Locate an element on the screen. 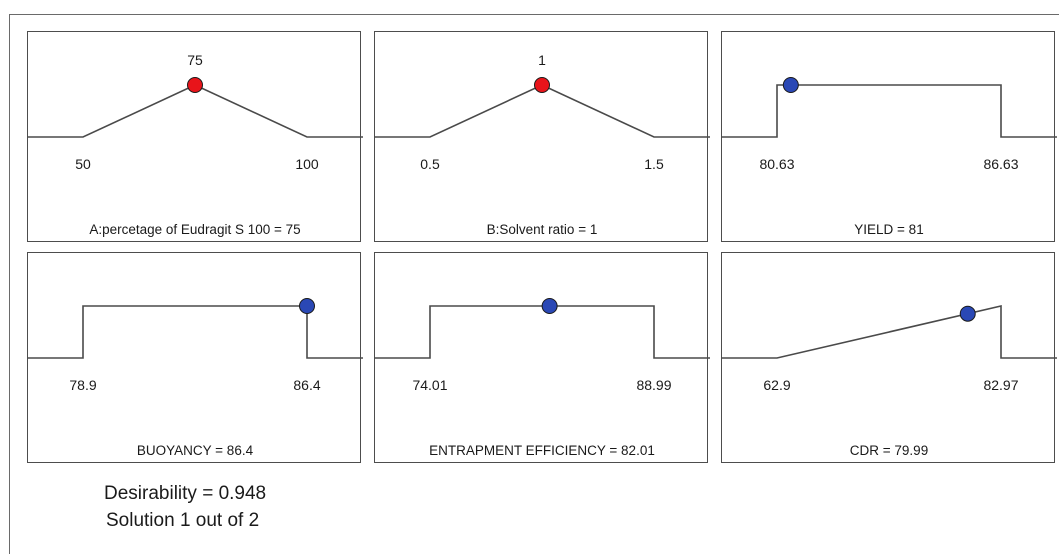 The width and height of the screenshot is (1059, 554). panel-svg: 74.01 88.99 ENTRAPMENT EFFICIENCY = 82.01 is located at coordinates (542, 378).